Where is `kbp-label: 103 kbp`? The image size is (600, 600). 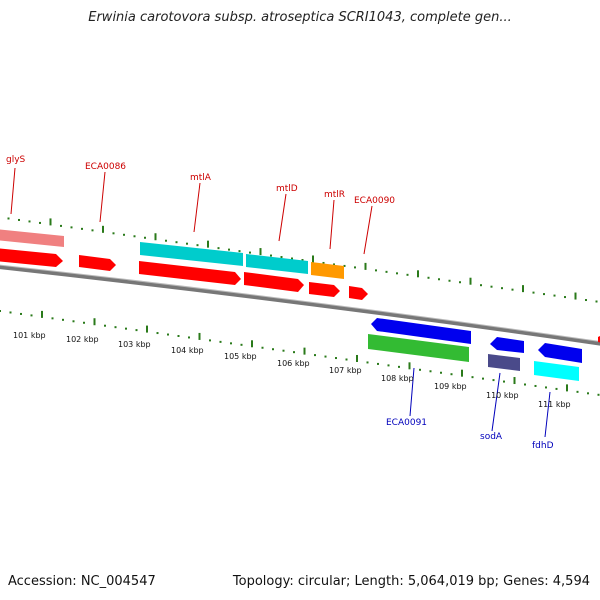 kbp-label: 103 kbp is located at coordinates (134, 344).